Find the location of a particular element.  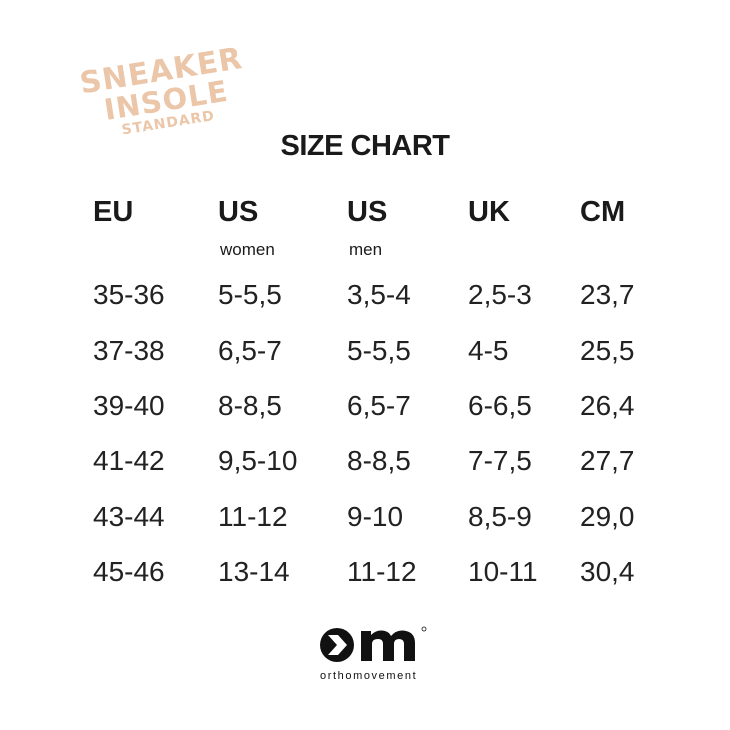

column-subheader: women is located at coordinates (247, 249).